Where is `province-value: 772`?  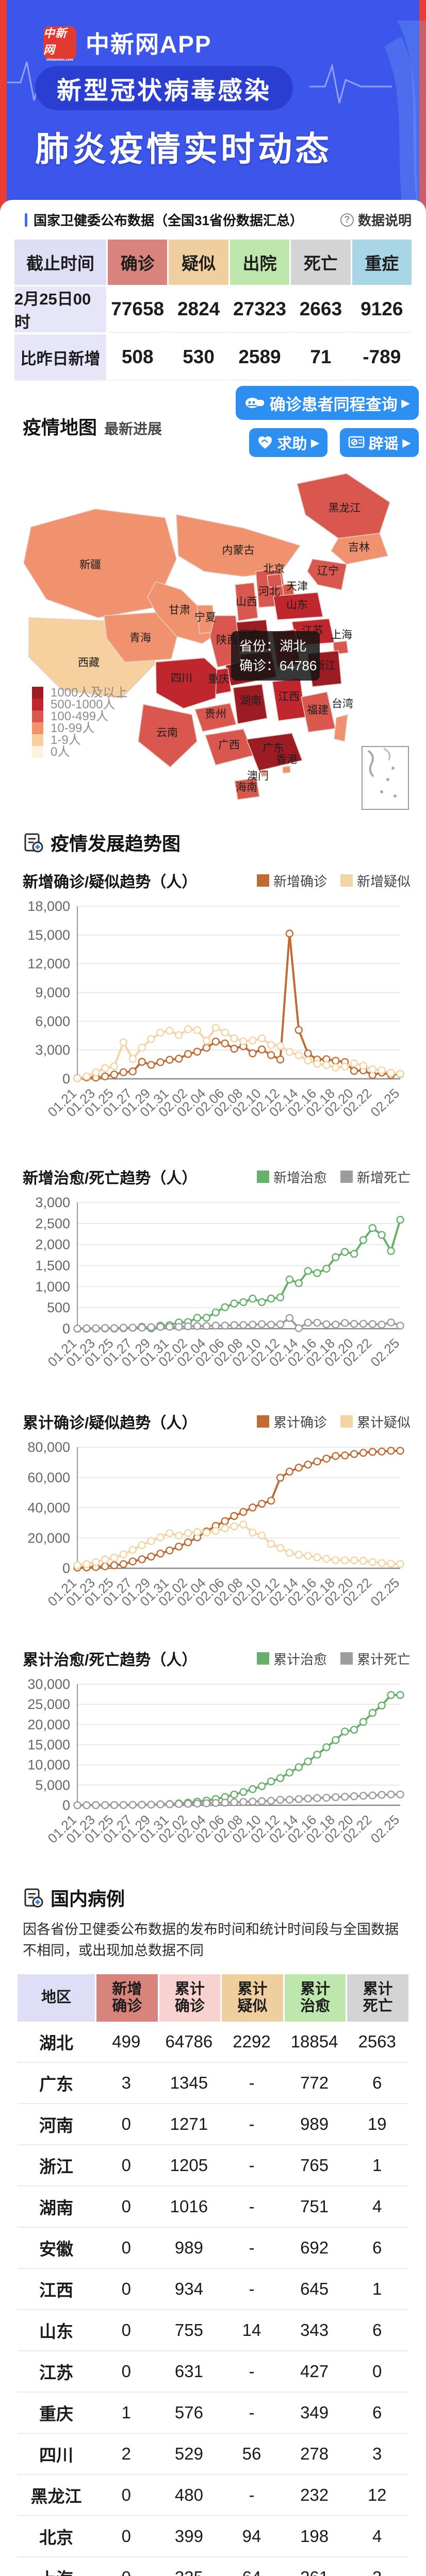 province-value: 772 is located at coordinates (314, 2082).